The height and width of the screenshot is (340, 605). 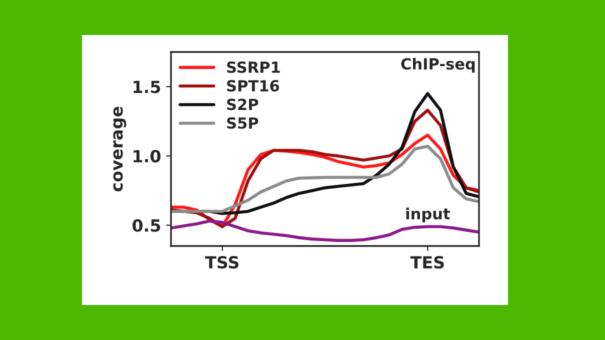 I want to click on legend-label: S2P, so click(x=242, y=104).